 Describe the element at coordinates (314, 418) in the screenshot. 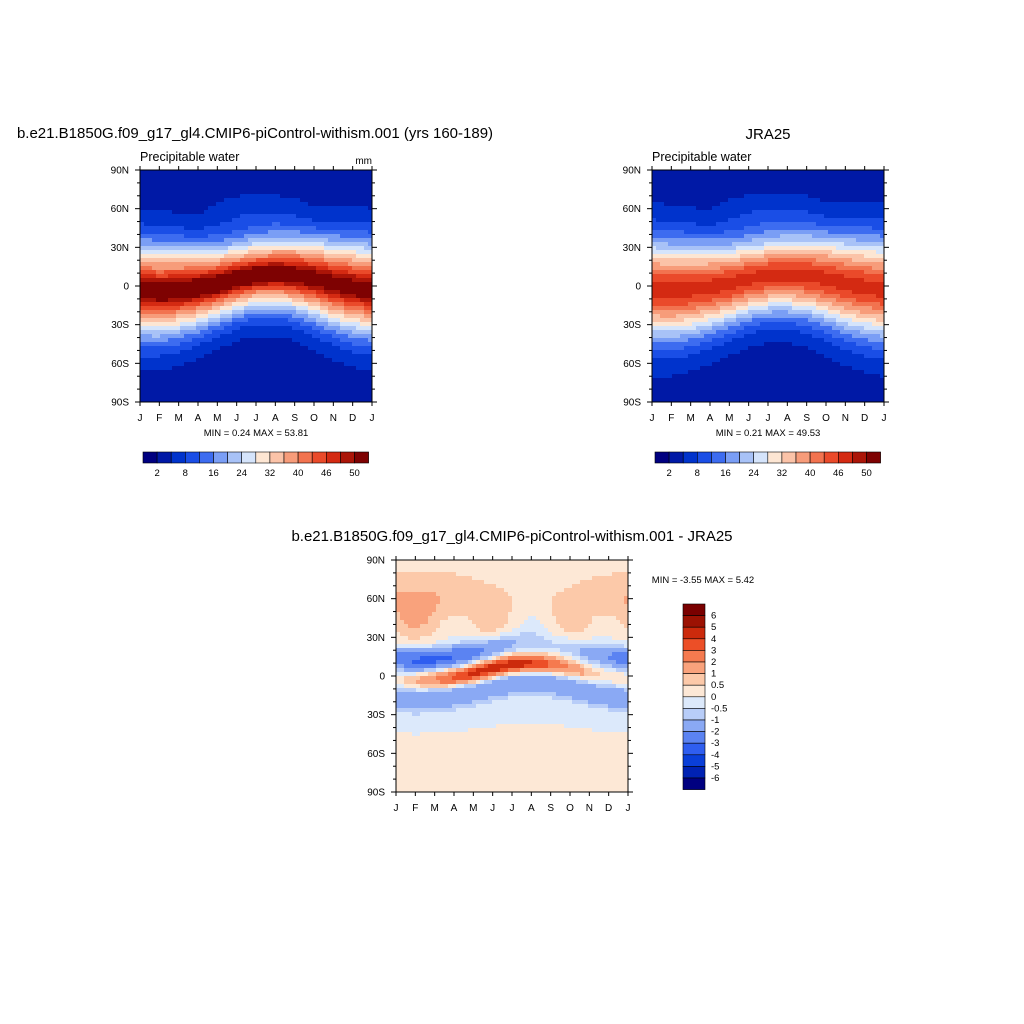

I see `x-tick-label: O` at that location.